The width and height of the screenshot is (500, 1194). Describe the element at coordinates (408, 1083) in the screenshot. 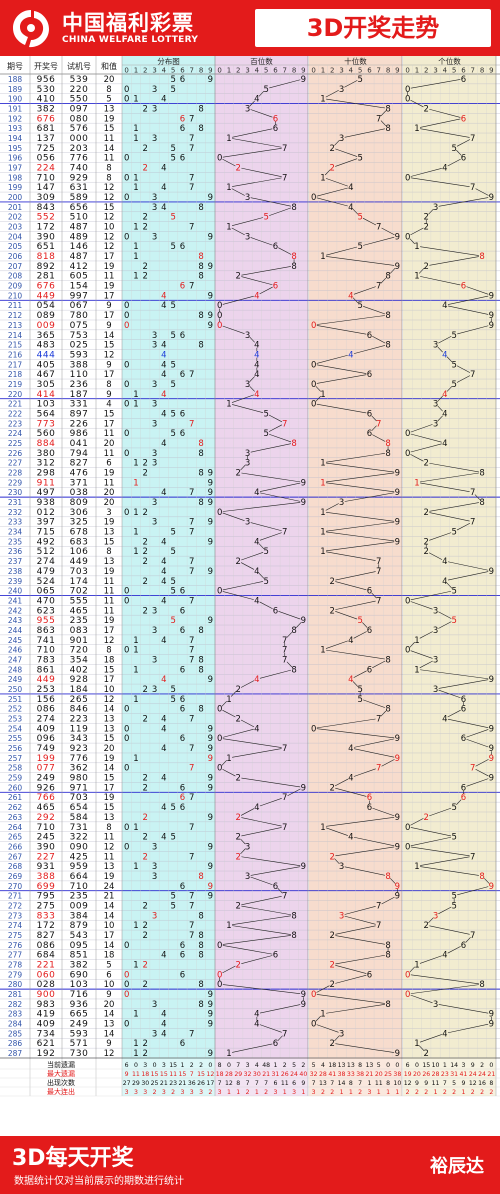

I see `units-stat-count: 12` at that location.